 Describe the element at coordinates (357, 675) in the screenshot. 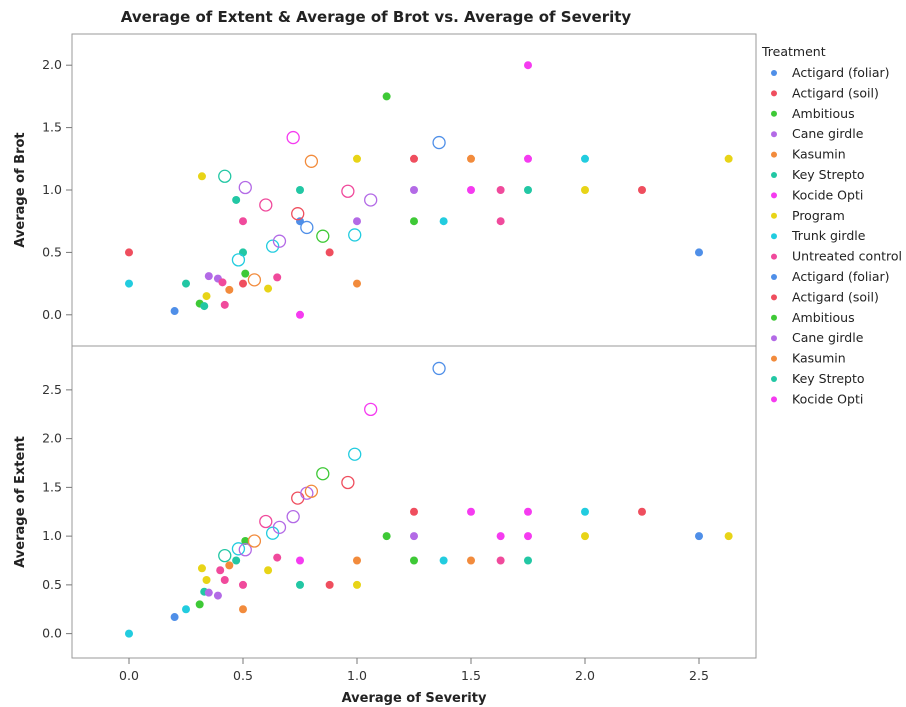

I see `x-tick-label: 1.0` at that location.